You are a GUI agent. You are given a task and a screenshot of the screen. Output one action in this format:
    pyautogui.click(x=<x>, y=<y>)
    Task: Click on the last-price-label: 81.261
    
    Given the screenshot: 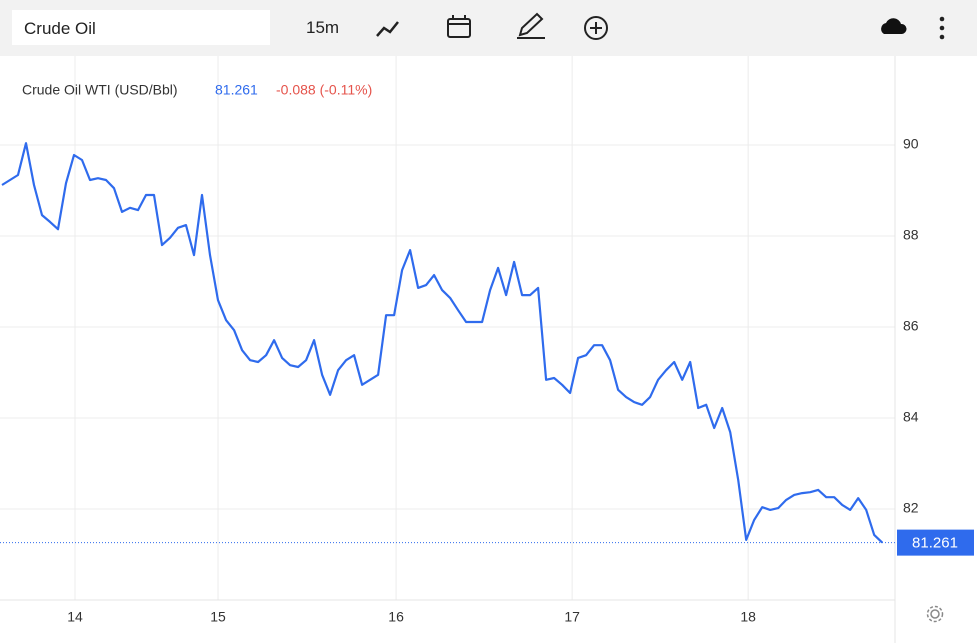 What is the action you would take?
    pyautogui.click(x=935, y=543)
    